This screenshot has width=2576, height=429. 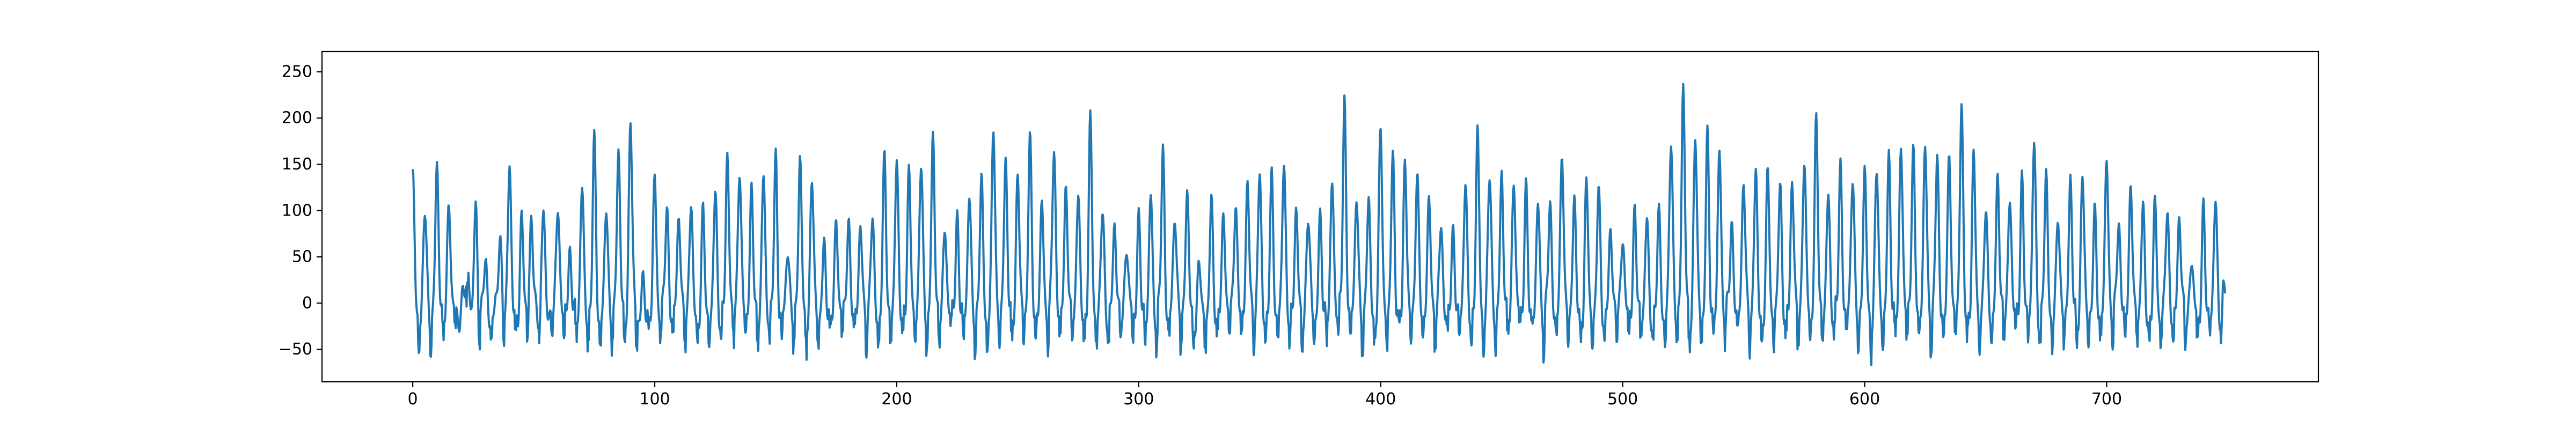 What do you see at coordinates (295, 349) in the screenshot?
I see `y-tick-label: −50` at bounding box center [295, 349].